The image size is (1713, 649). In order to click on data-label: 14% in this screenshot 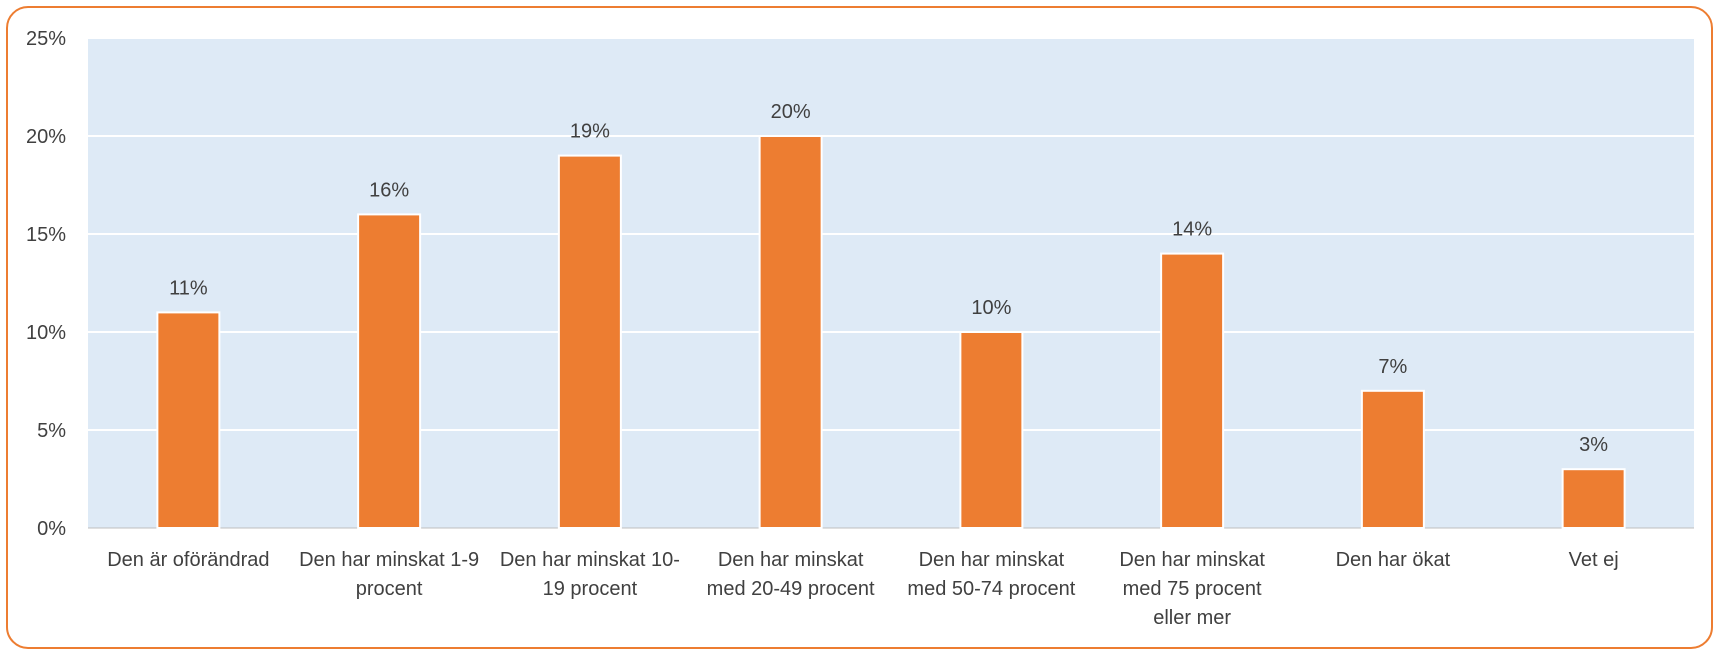, I will do `click(1192, 230)`.